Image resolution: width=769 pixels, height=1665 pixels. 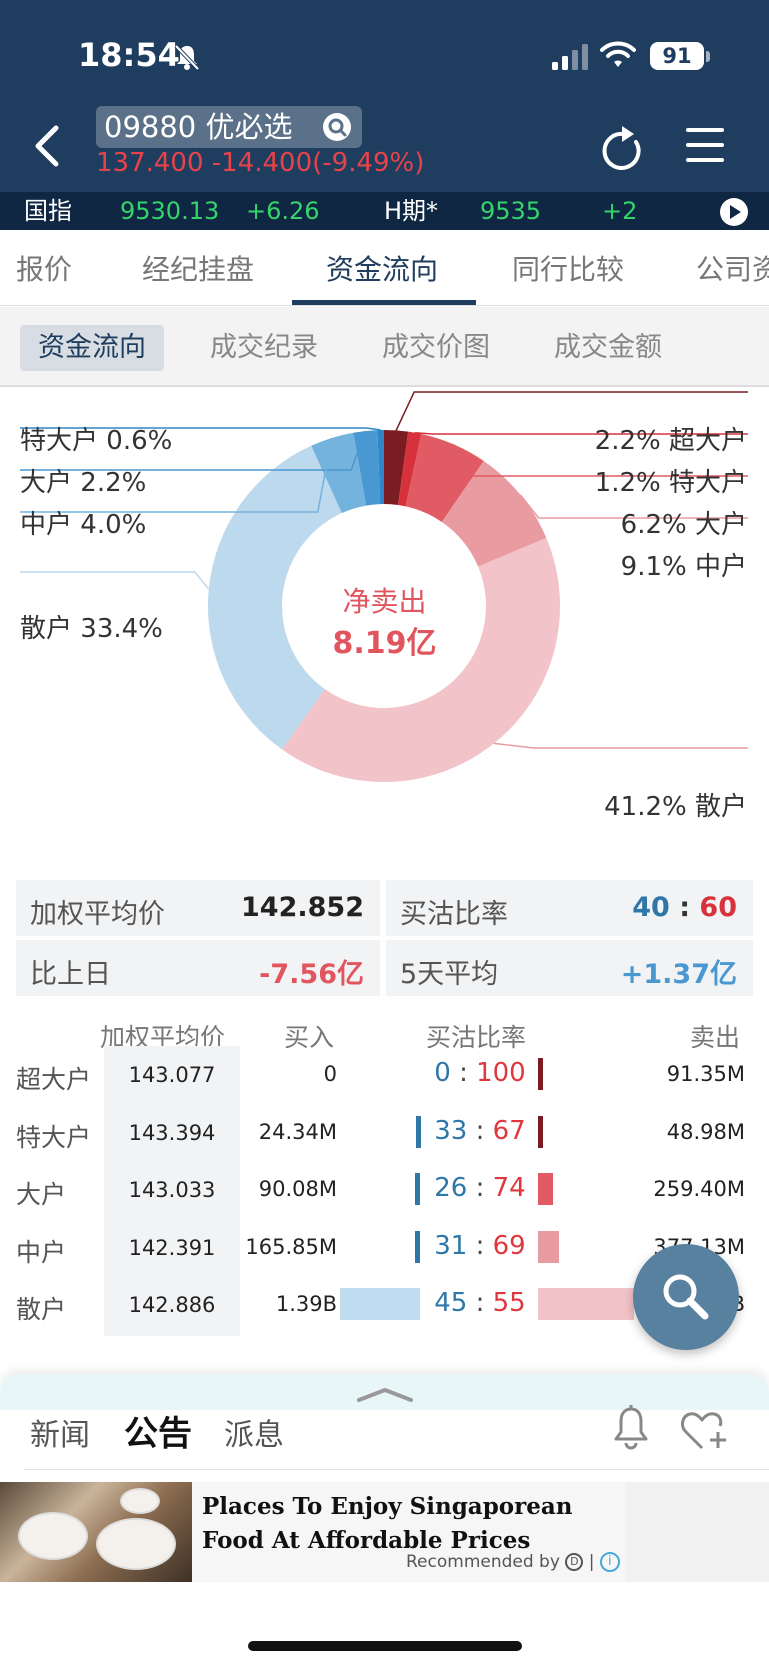 What do you see at coordinates (83, 525) in the screenshot?
I see `buy-label-medium: 中户 4.0%` at bounding box center [83, 525].